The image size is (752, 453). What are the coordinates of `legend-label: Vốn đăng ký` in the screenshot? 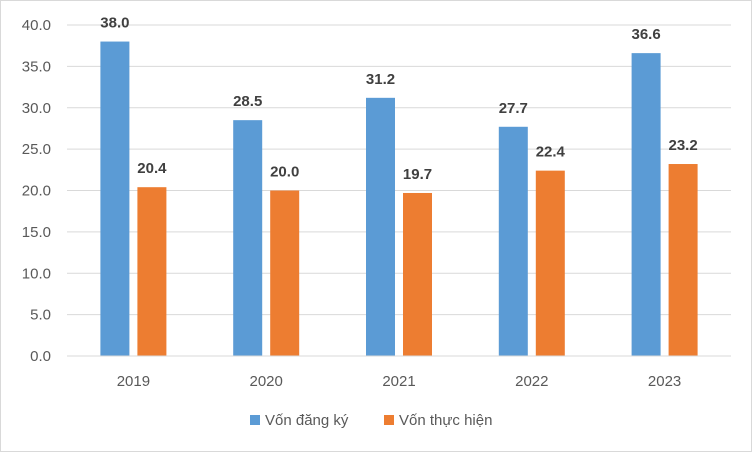 It's located at (307, 420).